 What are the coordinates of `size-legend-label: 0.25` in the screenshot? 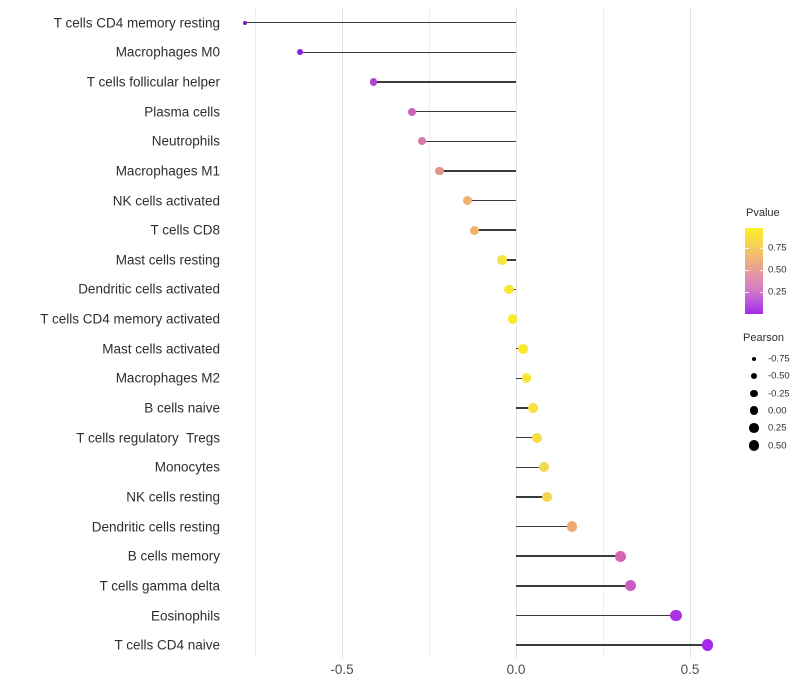 It's located at (777, 428).